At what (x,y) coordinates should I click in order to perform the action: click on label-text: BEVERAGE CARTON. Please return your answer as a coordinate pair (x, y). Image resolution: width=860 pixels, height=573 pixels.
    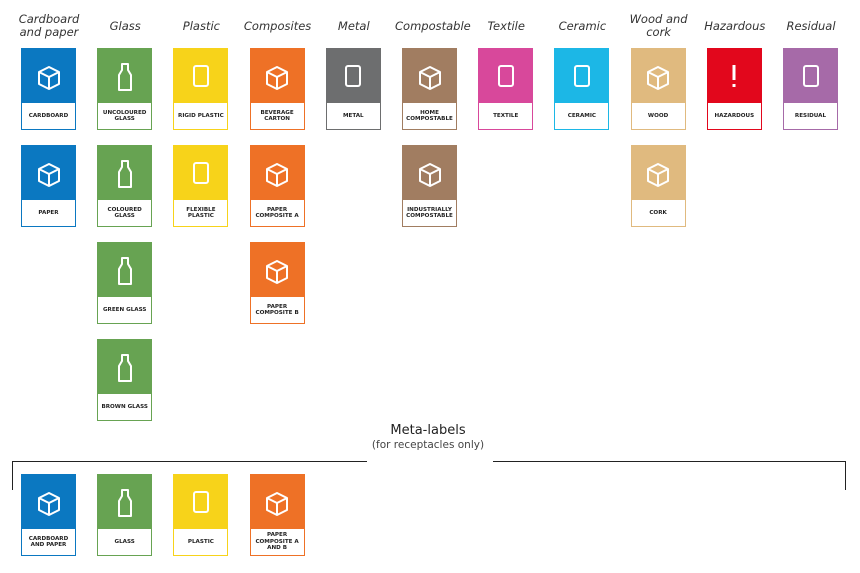
    Looking at the image, I should click on (277, 116).